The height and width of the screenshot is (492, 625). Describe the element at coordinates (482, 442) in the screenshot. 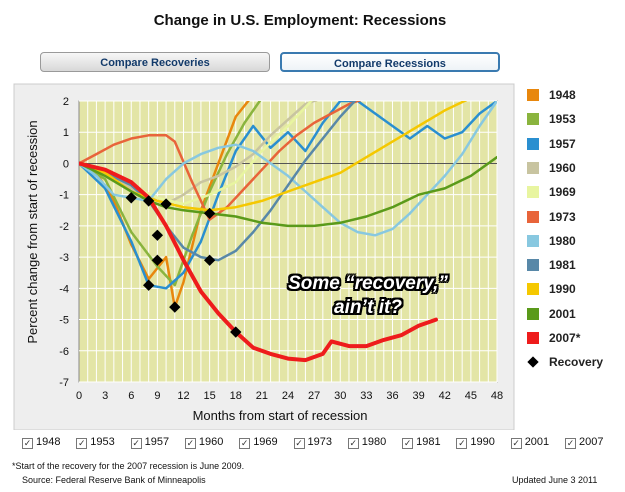

I see `checkbox-label: 1990` at that location.